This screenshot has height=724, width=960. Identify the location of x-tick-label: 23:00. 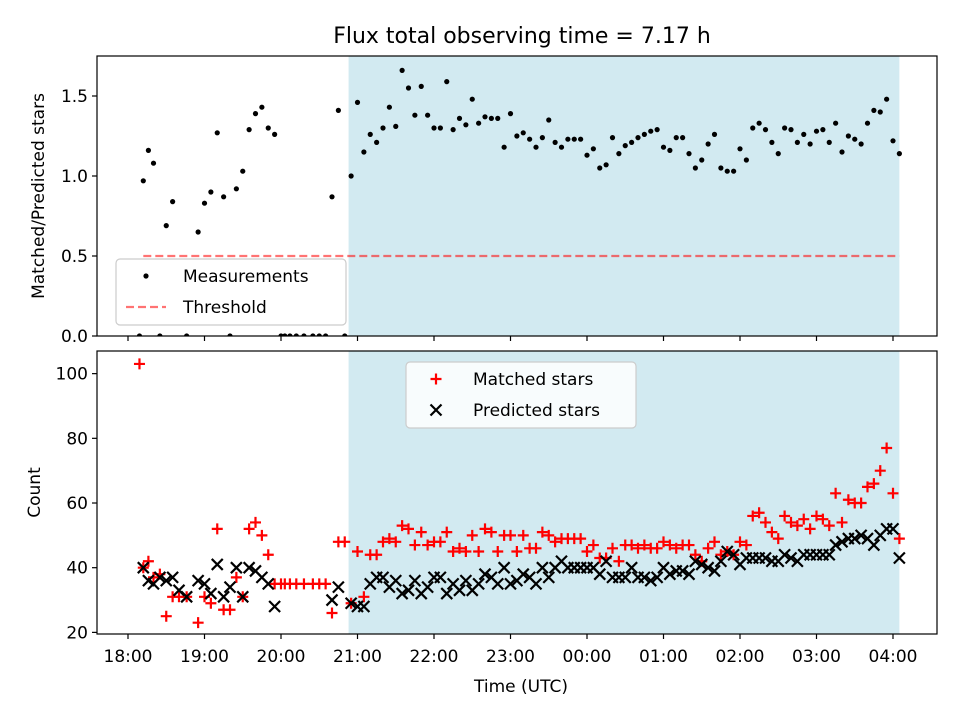
(510, 657).